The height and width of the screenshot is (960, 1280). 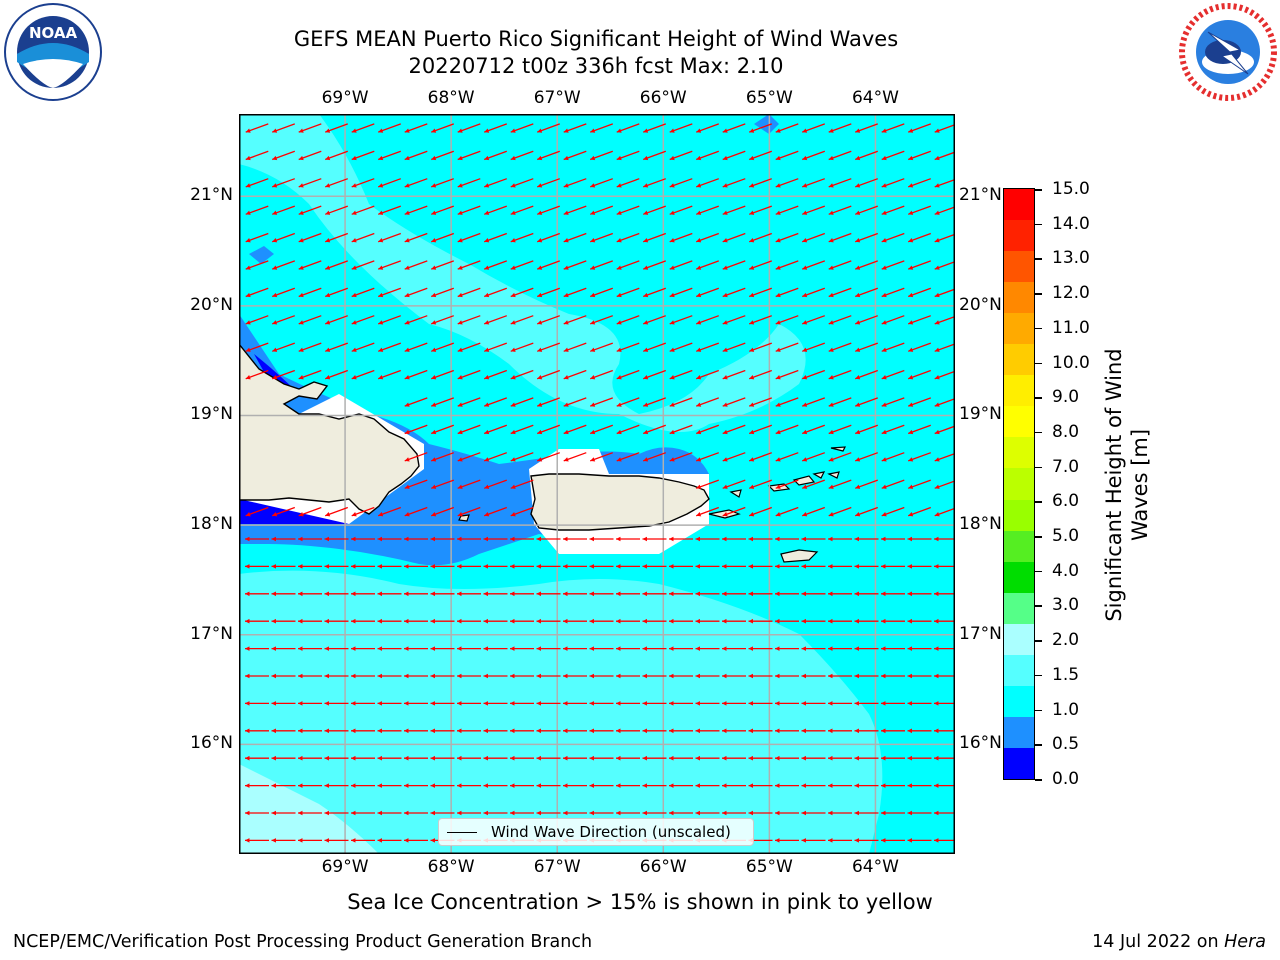 What do you see at coordinates (1066, 709) in the screenshot?
I see `colorbar-tick-label: 1.0` at bounding box center [1066, 709].